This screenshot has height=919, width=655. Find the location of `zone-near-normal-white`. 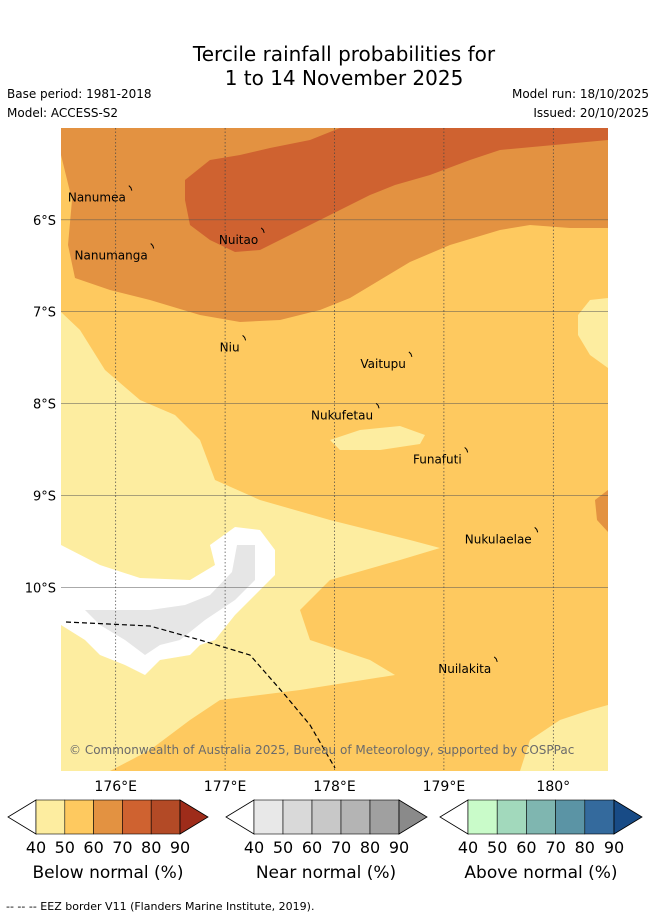

zone-near-normal-white is located at coordinates (168, 601).